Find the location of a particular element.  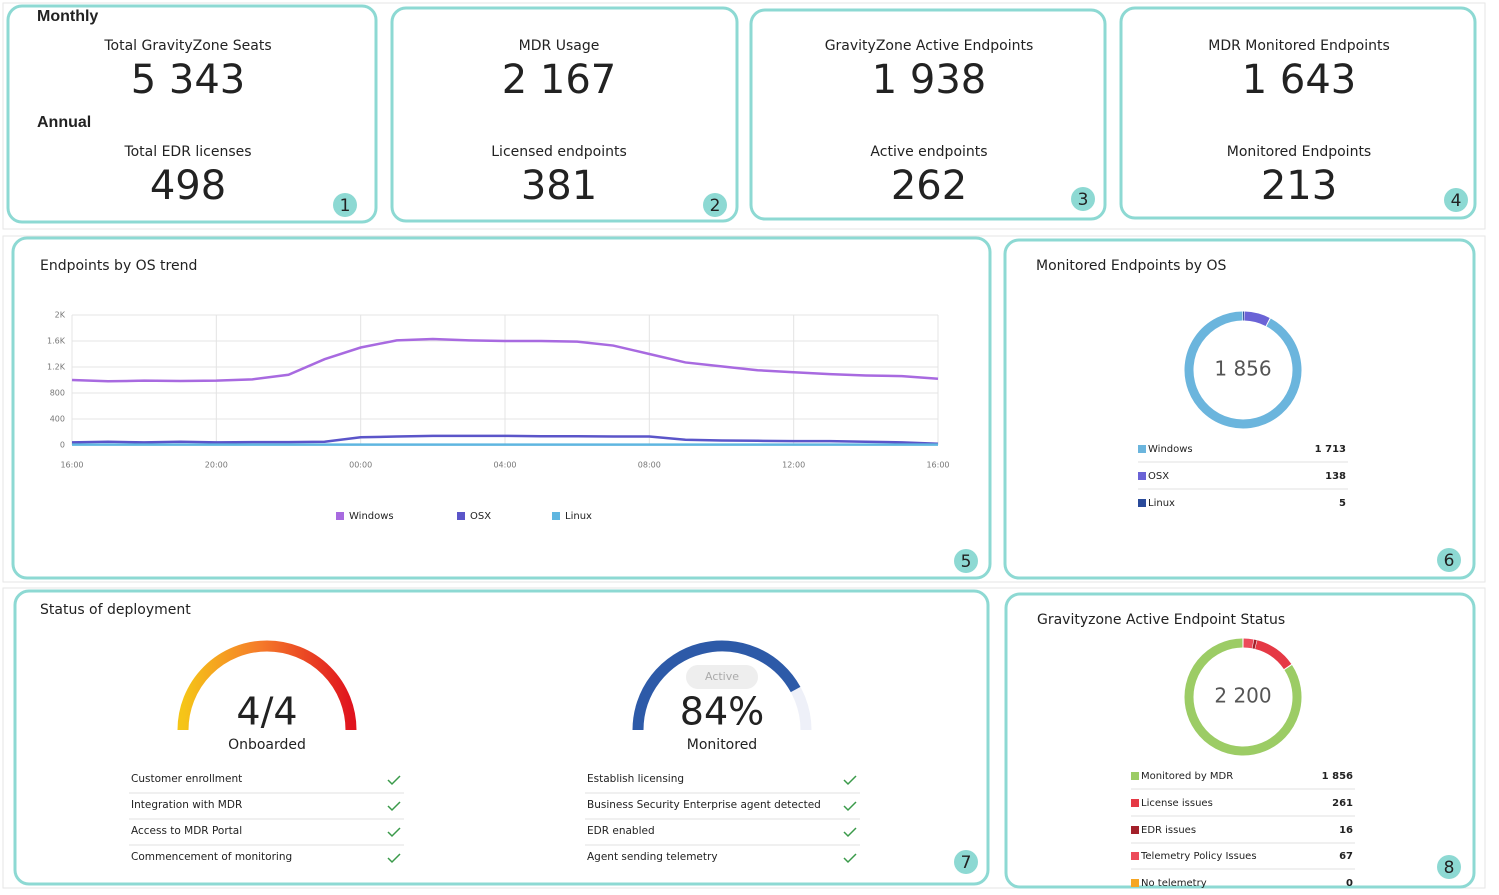

legend-label: No telemetry is located at coordinates (1174, 883).